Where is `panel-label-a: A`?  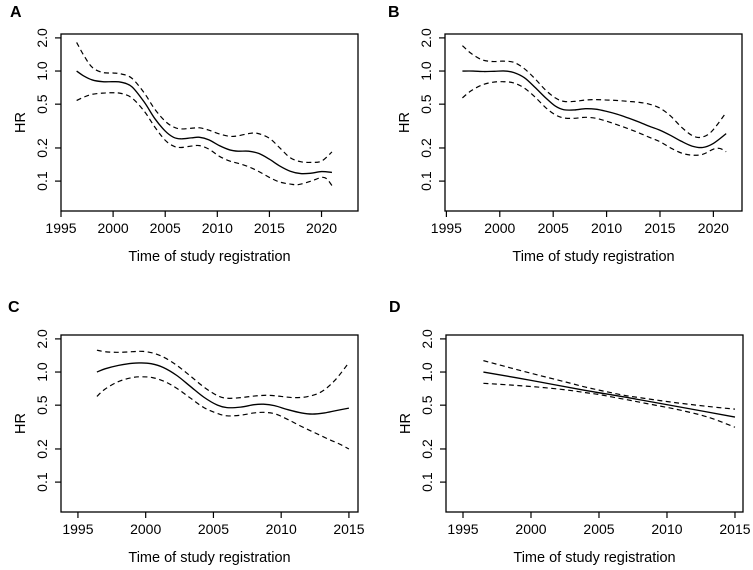
panel-label-a: A is located at coordinates (16, 12).